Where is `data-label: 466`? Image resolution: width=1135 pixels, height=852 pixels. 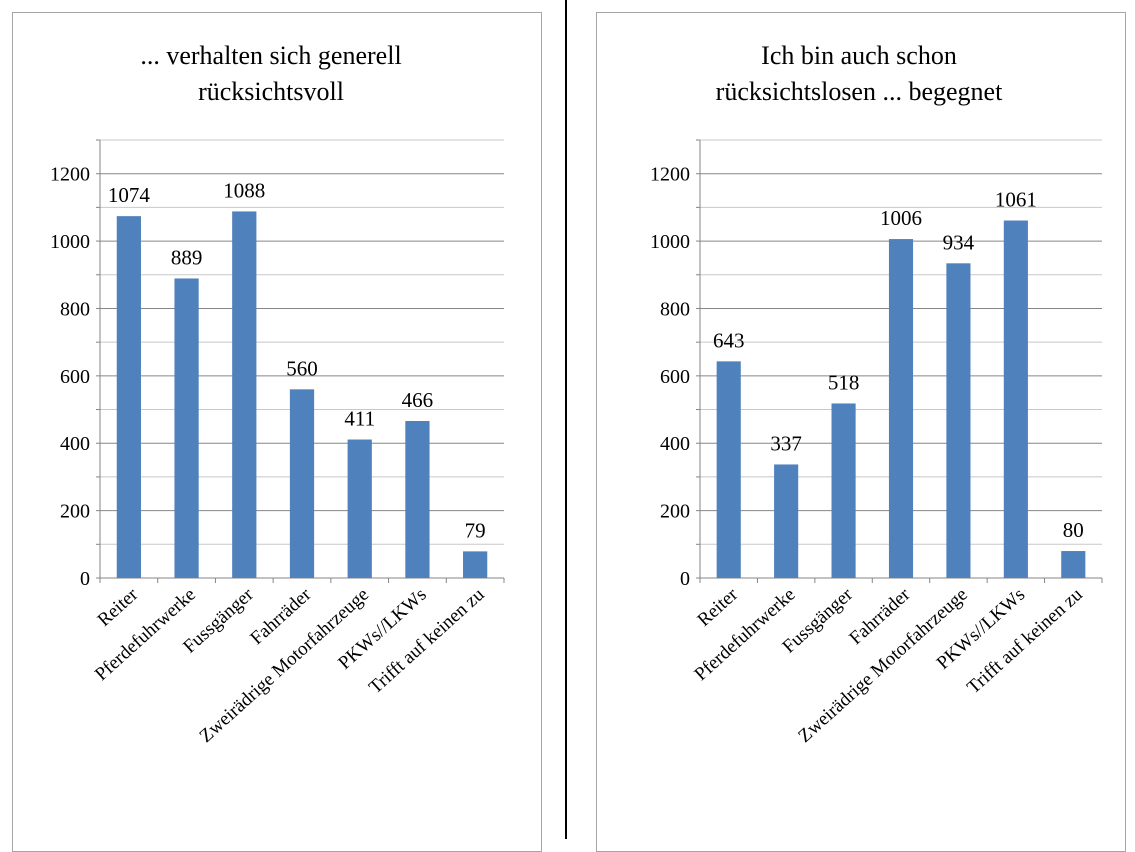
data-label: 466 is located at coordinates (418, 400).